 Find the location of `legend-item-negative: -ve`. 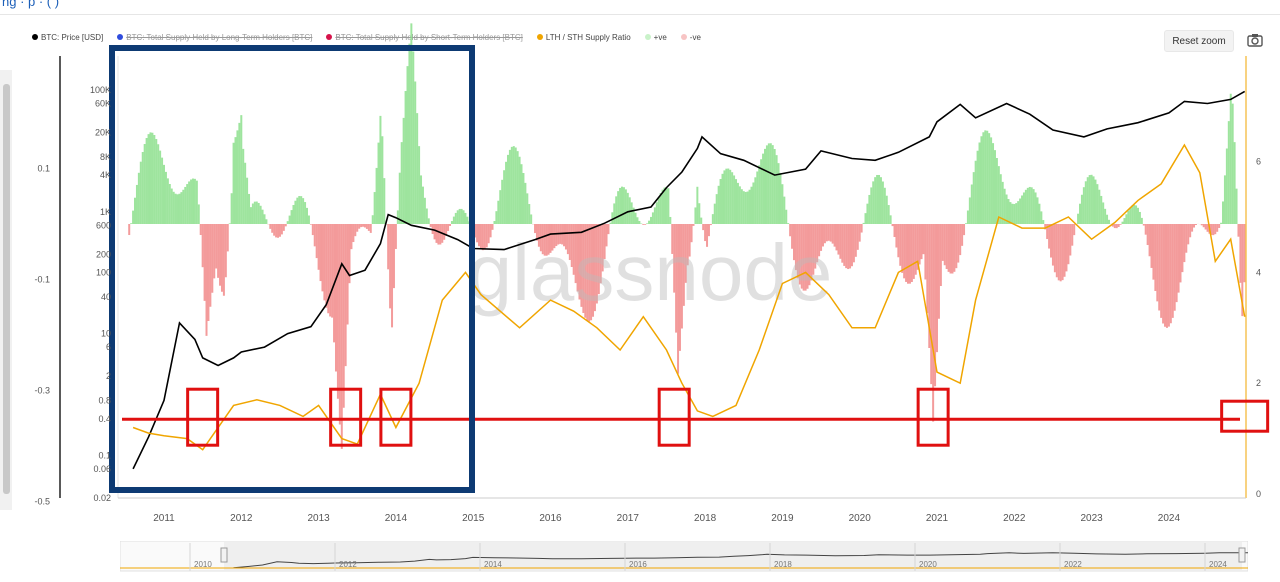

legend-item-negative: -ve is located at coordinates (690, 37).